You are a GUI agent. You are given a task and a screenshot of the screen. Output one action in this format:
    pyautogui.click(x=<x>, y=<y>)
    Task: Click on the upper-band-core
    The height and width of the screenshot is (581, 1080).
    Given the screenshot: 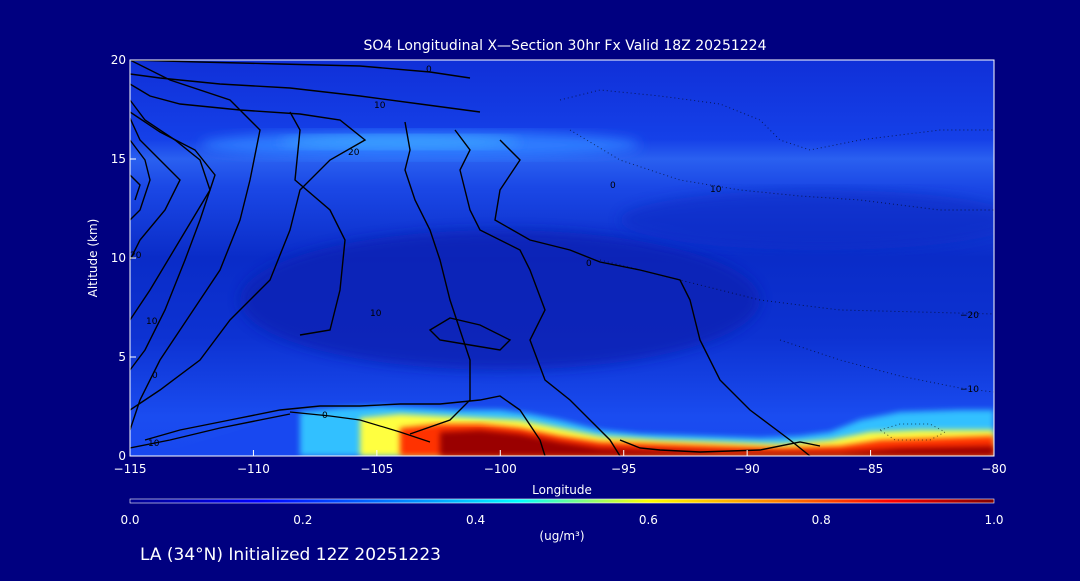 What is the action you would take?
    pyautogui.click(x=400, y=142)
    